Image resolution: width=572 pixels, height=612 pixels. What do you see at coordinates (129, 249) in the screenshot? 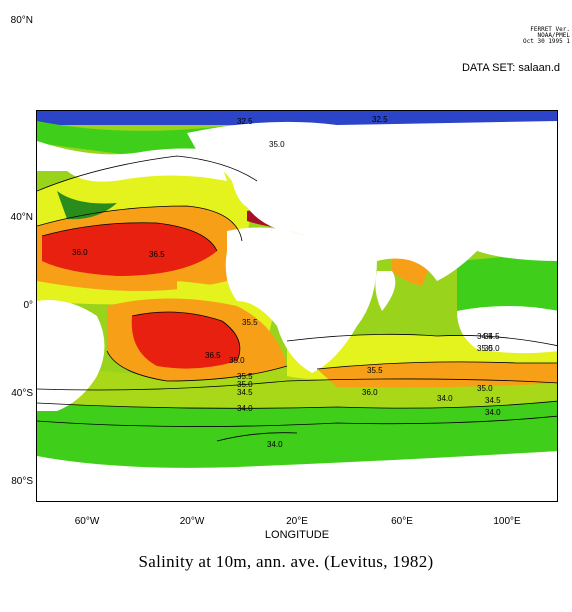
I see `north-atlantic-red` at bounding box center [129, 249].